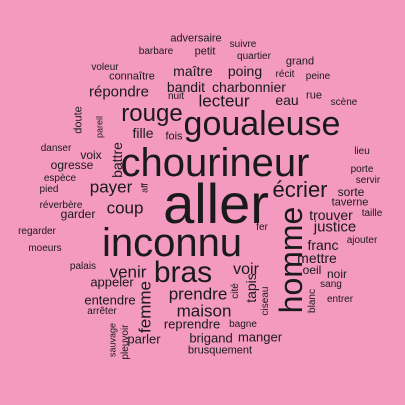  I want to click on word-27: tapis, so click(251, 288).